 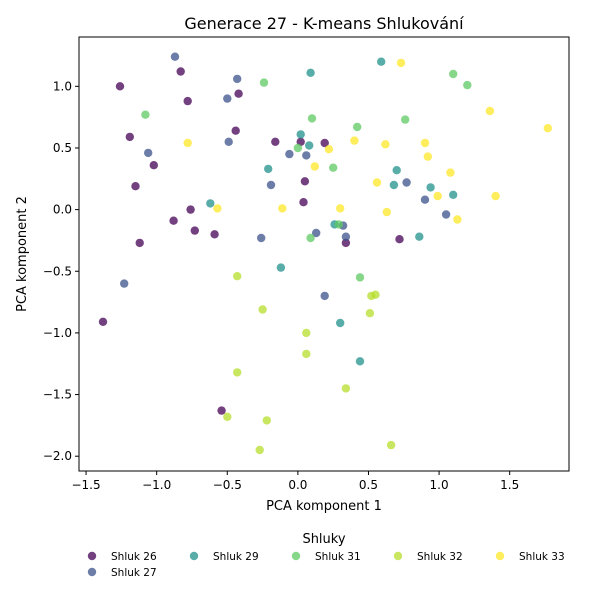 What do you see at coordinates (85, 485) in the screenshot?
I see `x-tick-label: −1.5` at bounding box center [85, 485].